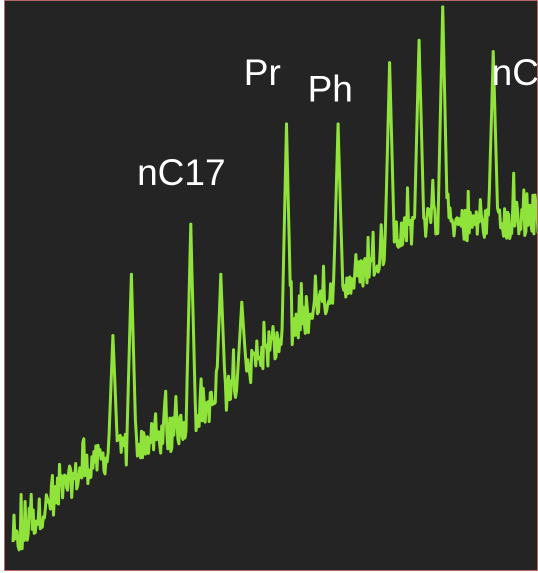  I want to click on peak-label-pr: Pr, so click(262, 72).